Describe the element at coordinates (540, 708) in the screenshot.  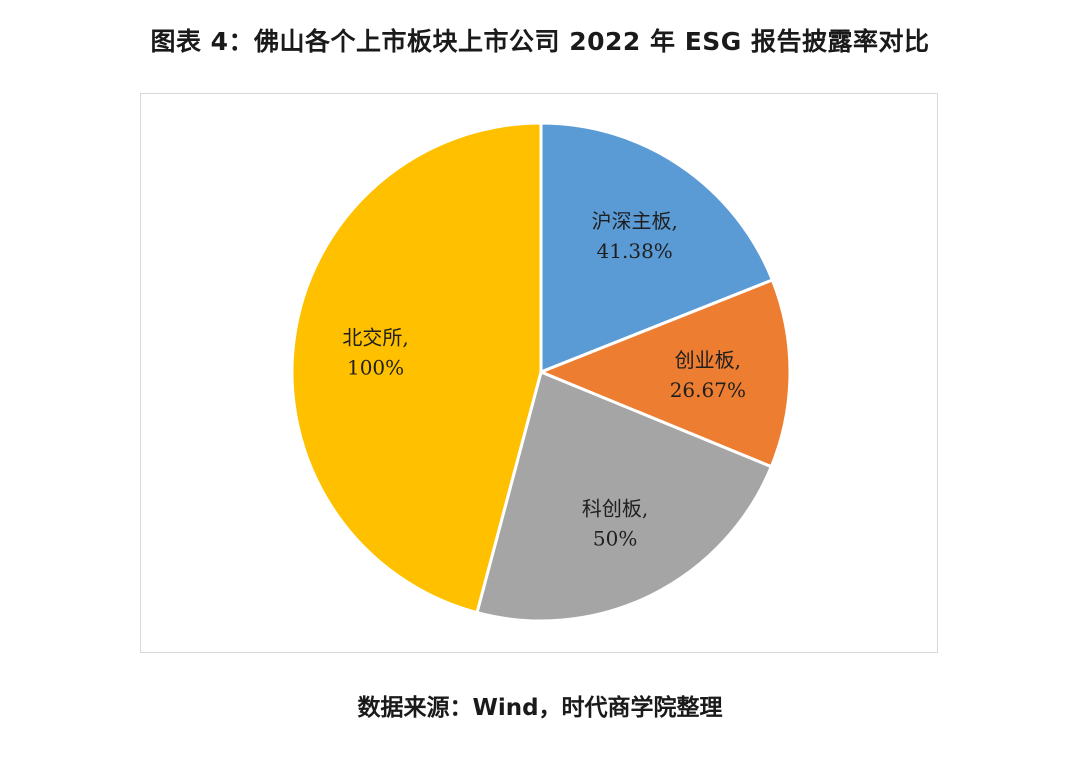
I see `source-note: 数据来源：Wind，时代商学院整理` at that location.